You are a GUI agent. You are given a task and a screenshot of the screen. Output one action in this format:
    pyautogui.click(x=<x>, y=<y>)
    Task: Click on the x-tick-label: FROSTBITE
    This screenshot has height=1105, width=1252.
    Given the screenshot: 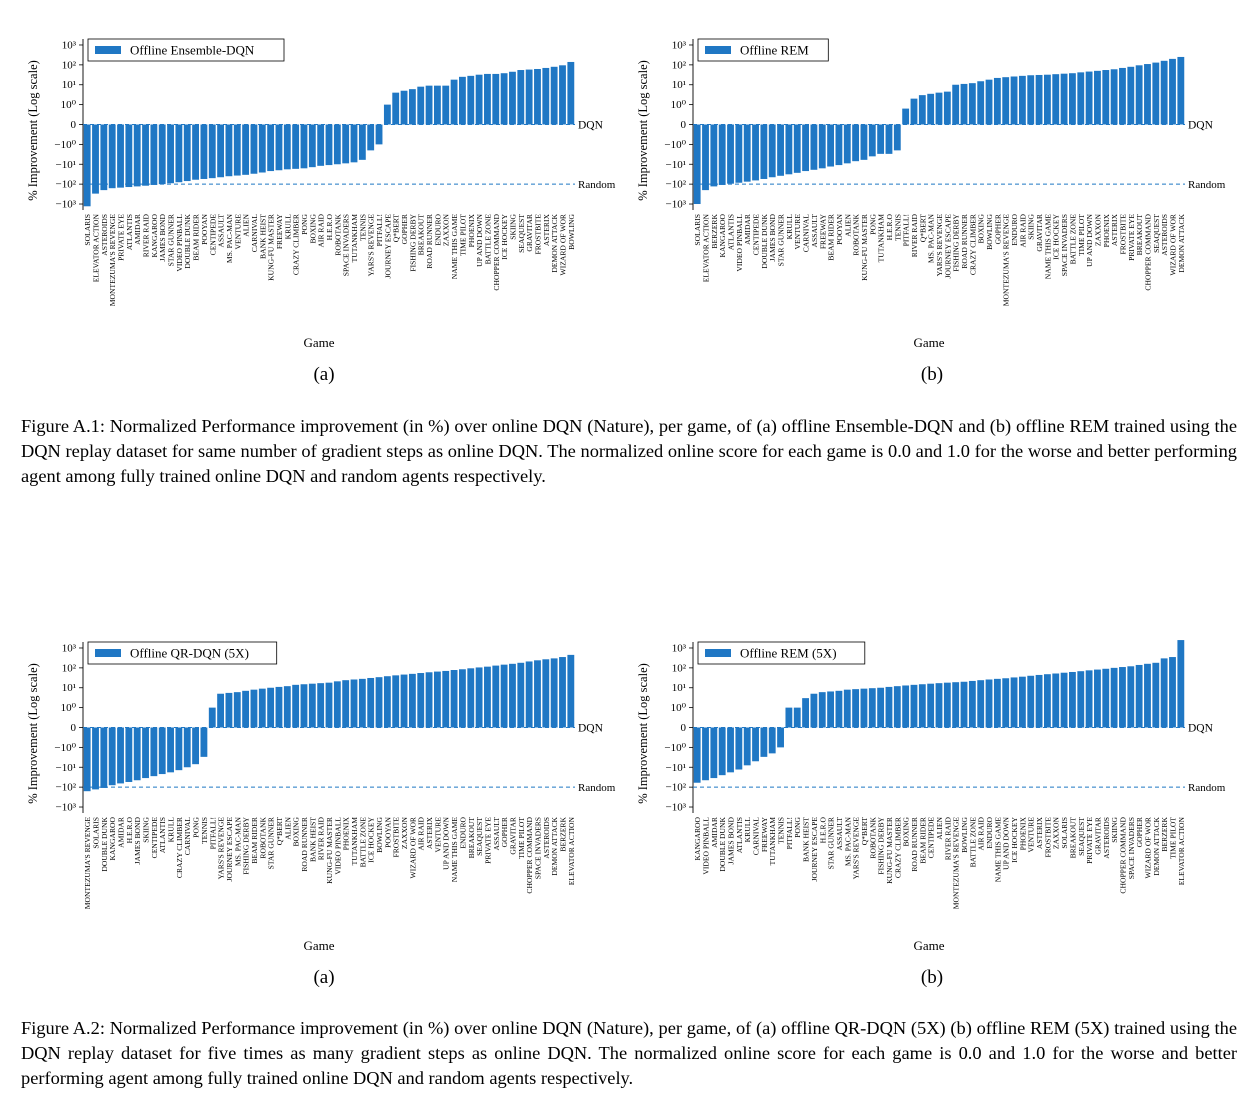 What is the action you would take?
    pyautogui.click(x=396, y=837)
    